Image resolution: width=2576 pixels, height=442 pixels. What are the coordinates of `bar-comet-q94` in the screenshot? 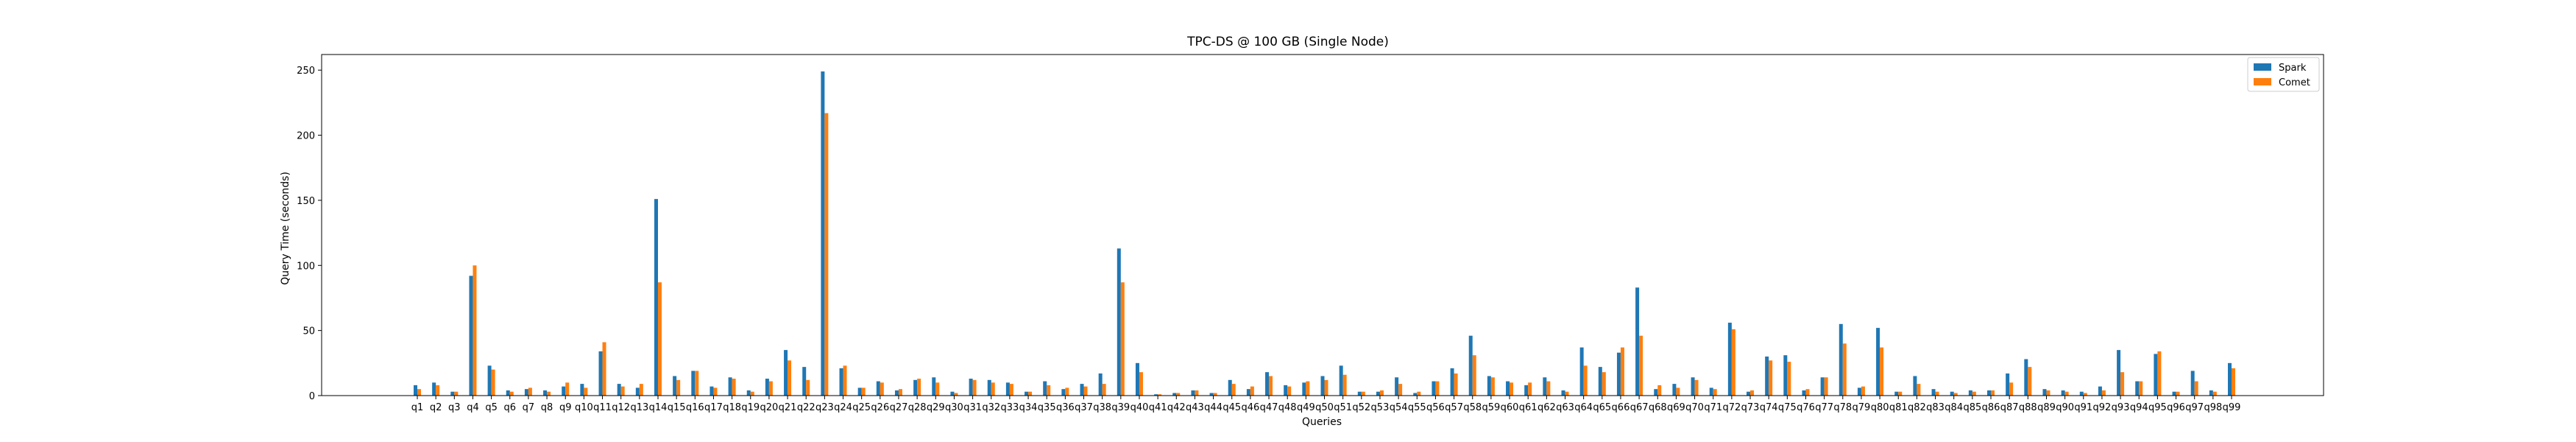 It's located at (2141, 389).